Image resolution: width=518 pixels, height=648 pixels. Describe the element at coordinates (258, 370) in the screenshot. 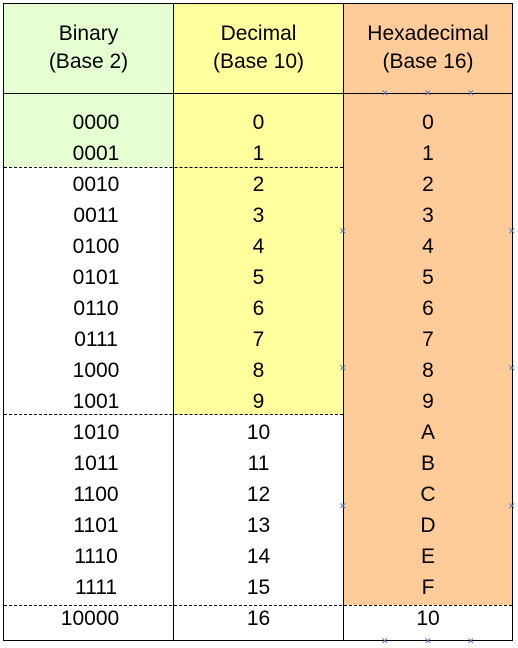

I see `decimal-cell: 8` at that location.